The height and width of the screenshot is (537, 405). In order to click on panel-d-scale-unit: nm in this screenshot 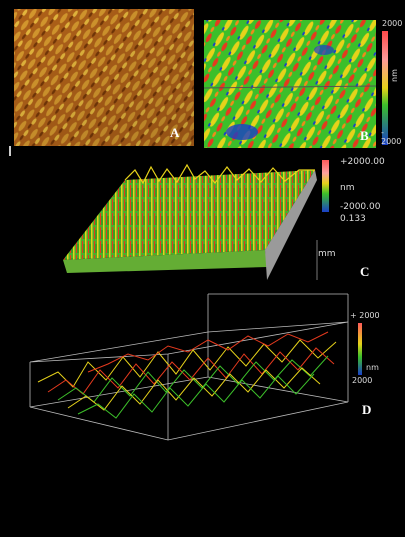, I will do `click(372, 367)`.